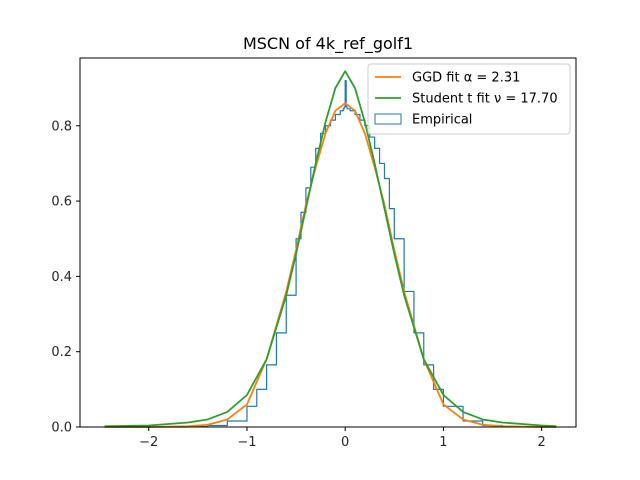 This screenshot has height=480, width=640. Describe the element at coordinates (61, 126) in the screenshot. I see `y-tick-label: 0.8` at that location.